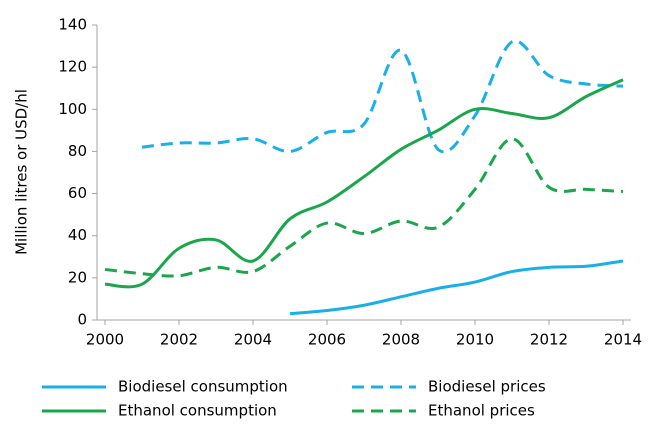 Image resolution: width=652 pixels, height=427 pixels. What do you see at coordinates (22, 172) in the screenshot?
I see `y-axis-label: Million litres or USD/hl` at bounding box center [22, 172].